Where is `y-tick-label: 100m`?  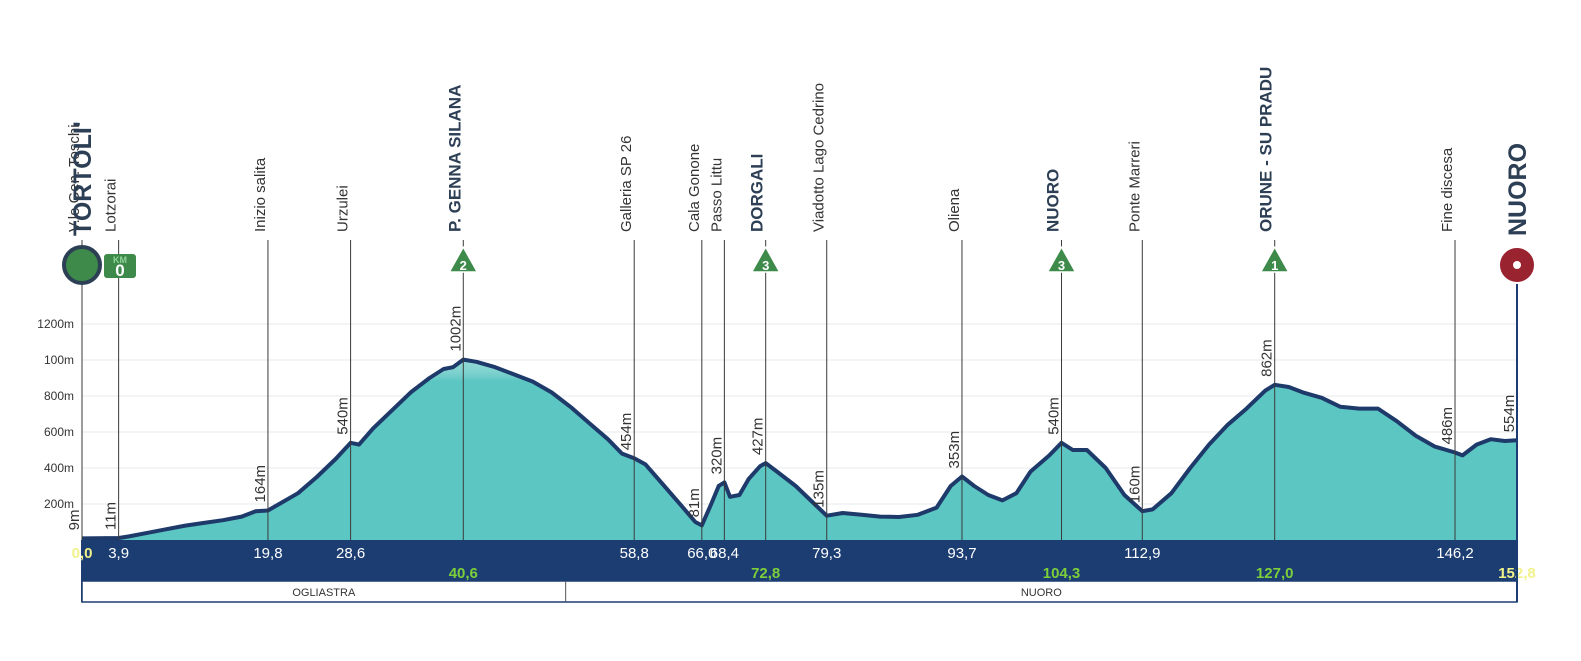
y-tick-label: 100m is located at coordinates (59, 360).